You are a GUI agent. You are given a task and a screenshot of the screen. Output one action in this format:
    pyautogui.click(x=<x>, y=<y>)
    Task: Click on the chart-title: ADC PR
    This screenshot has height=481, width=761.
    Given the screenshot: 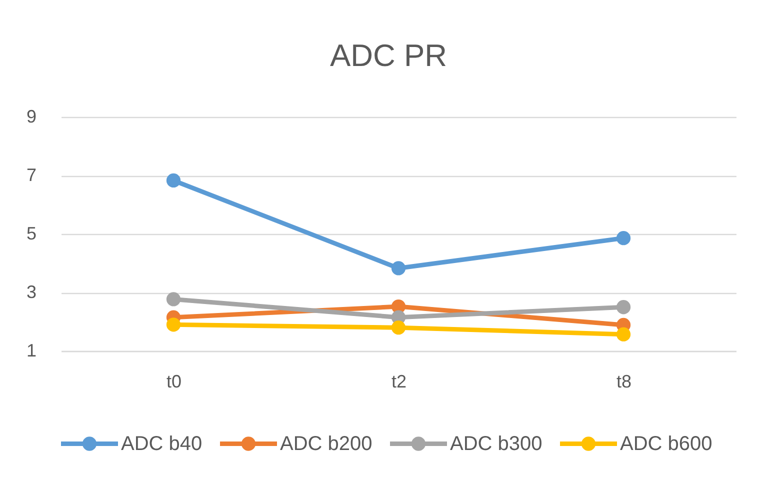 What is the action you would take?
    pyautogui.click(x=389, y=55)
    